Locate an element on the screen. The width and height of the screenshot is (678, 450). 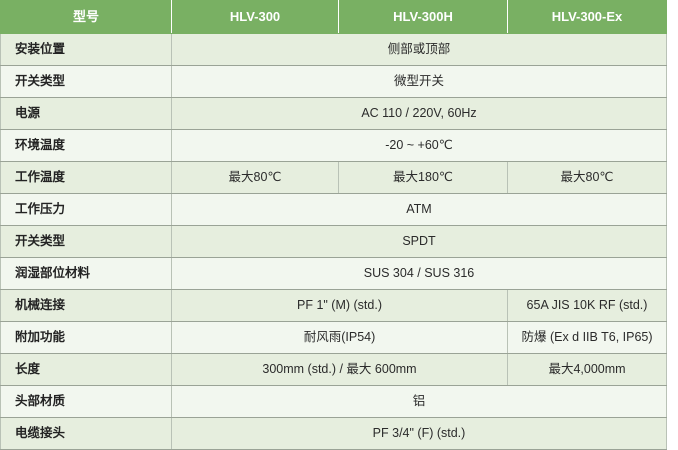
table-cell: PF 3/4" (F) (std.) is located at coordinates (419, 433).